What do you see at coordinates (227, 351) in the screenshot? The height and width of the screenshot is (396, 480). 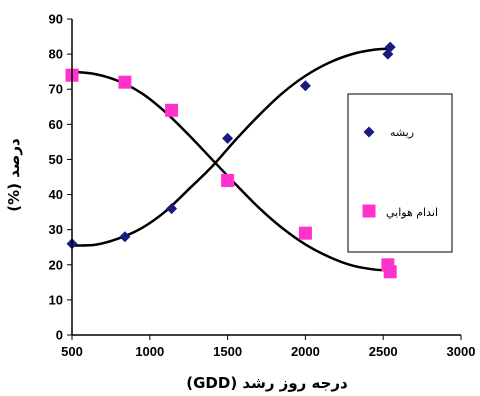 I see `x-tick-label: 1500` at bounding box center [227, 351].